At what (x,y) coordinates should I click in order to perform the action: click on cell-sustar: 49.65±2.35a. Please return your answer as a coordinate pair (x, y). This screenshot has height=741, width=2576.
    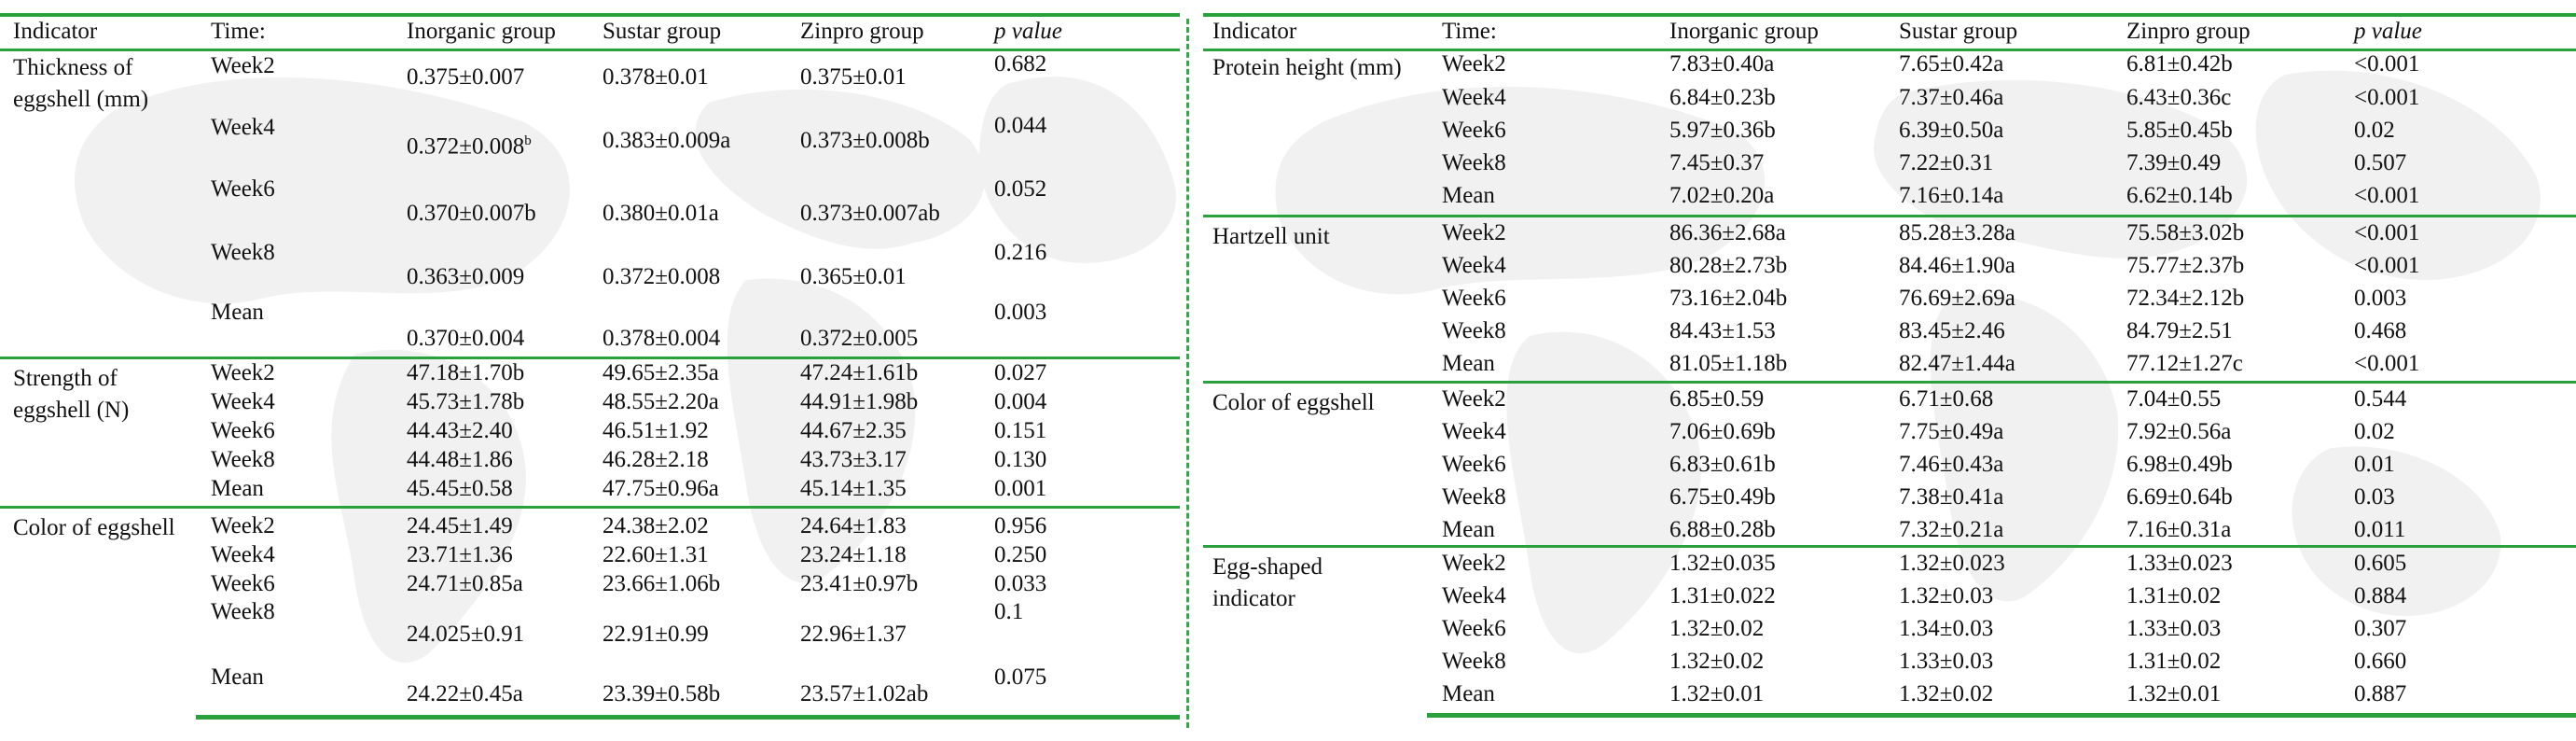
    Looking at the image, I should click on (660, 372).